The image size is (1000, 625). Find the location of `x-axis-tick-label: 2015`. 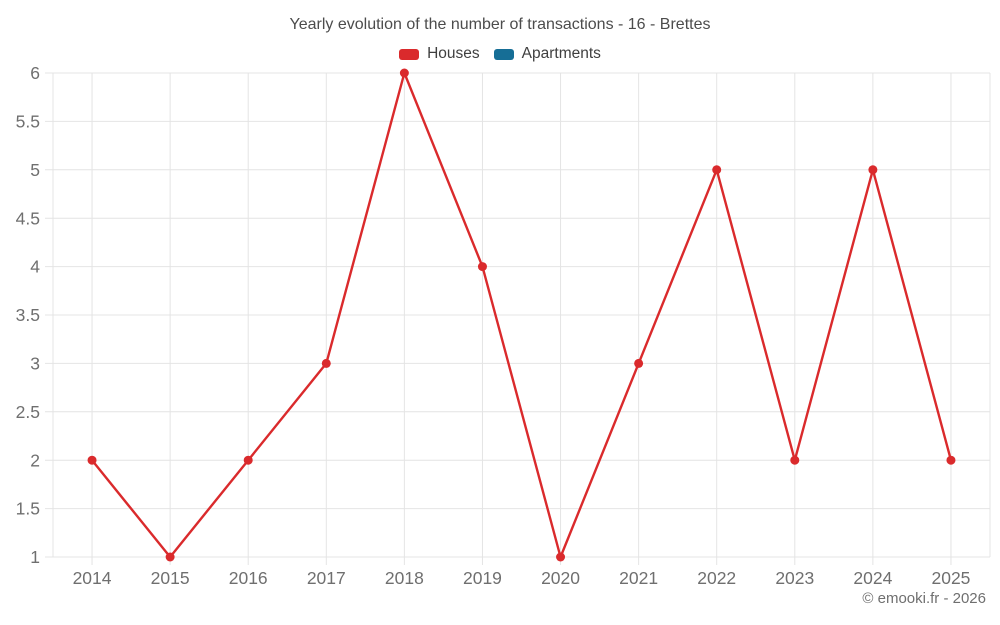

x-axis-tick-label: 2015 is located at coordinates (170, 578).